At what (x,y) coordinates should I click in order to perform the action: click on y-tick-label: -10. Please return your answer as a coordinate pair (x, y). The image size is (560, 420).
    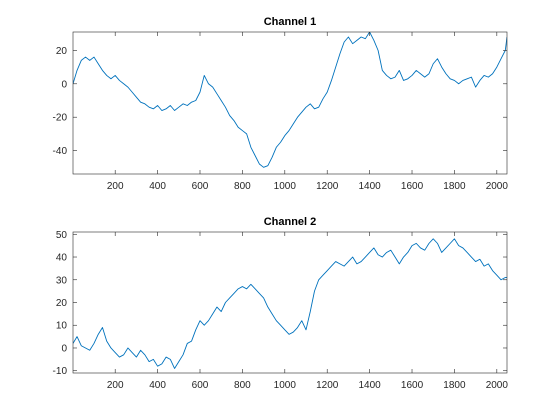
    Looking at the image, I should click on (60, 371).